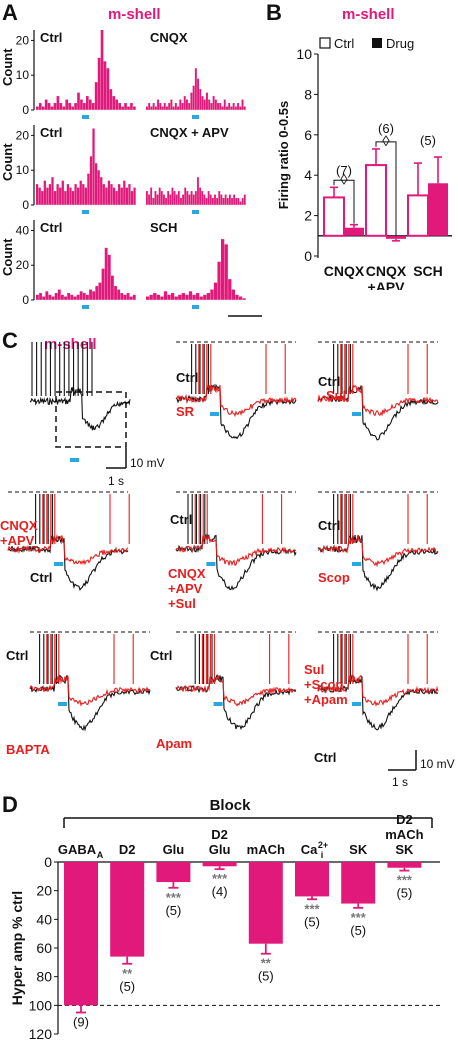 Image resolution: width=458 pixels, height=1050 pixels. I want to click on trace-ctrl, so click(378, 563).